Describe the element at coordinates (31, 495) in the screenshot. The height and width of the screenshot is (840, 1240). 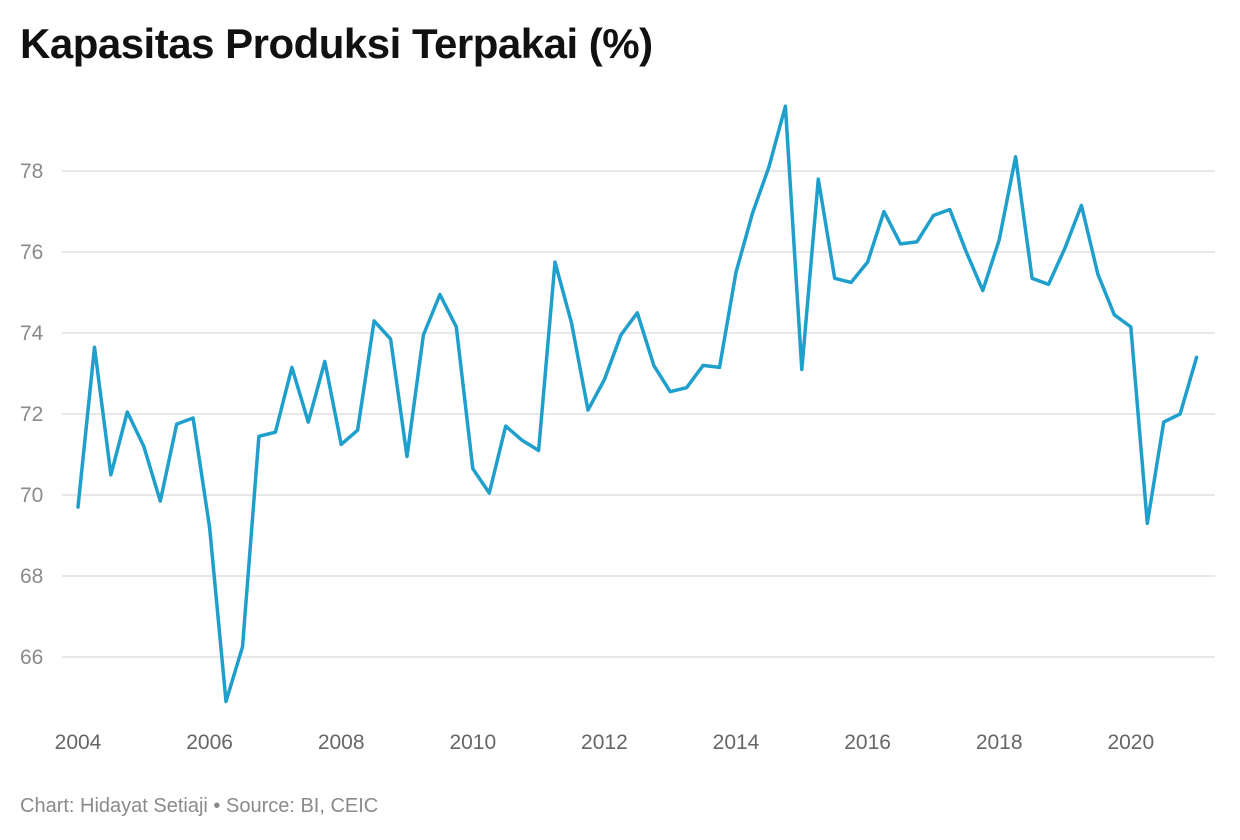
I see `y-tick-label: 70` at that location.